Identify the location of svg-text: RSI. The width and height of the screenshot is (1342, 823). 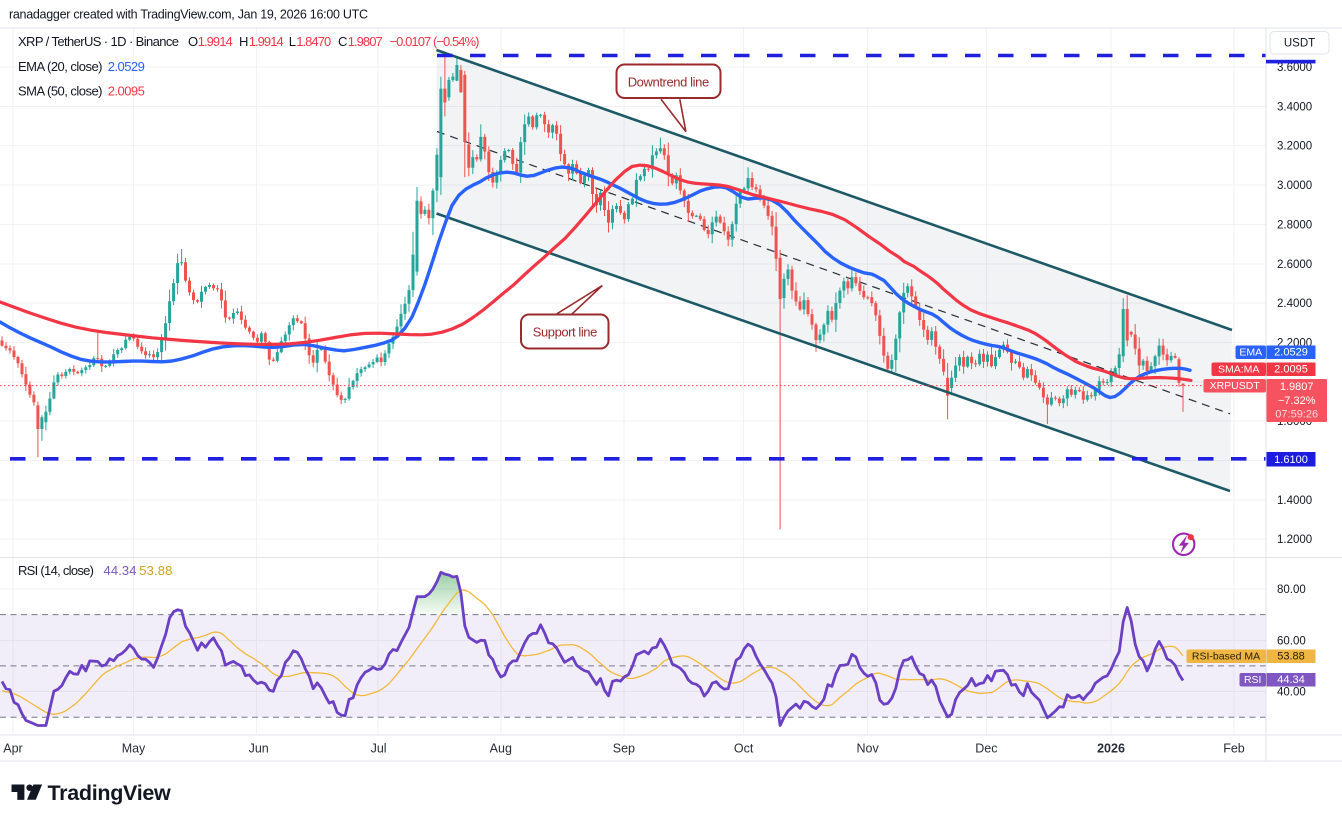
(1253, 680).